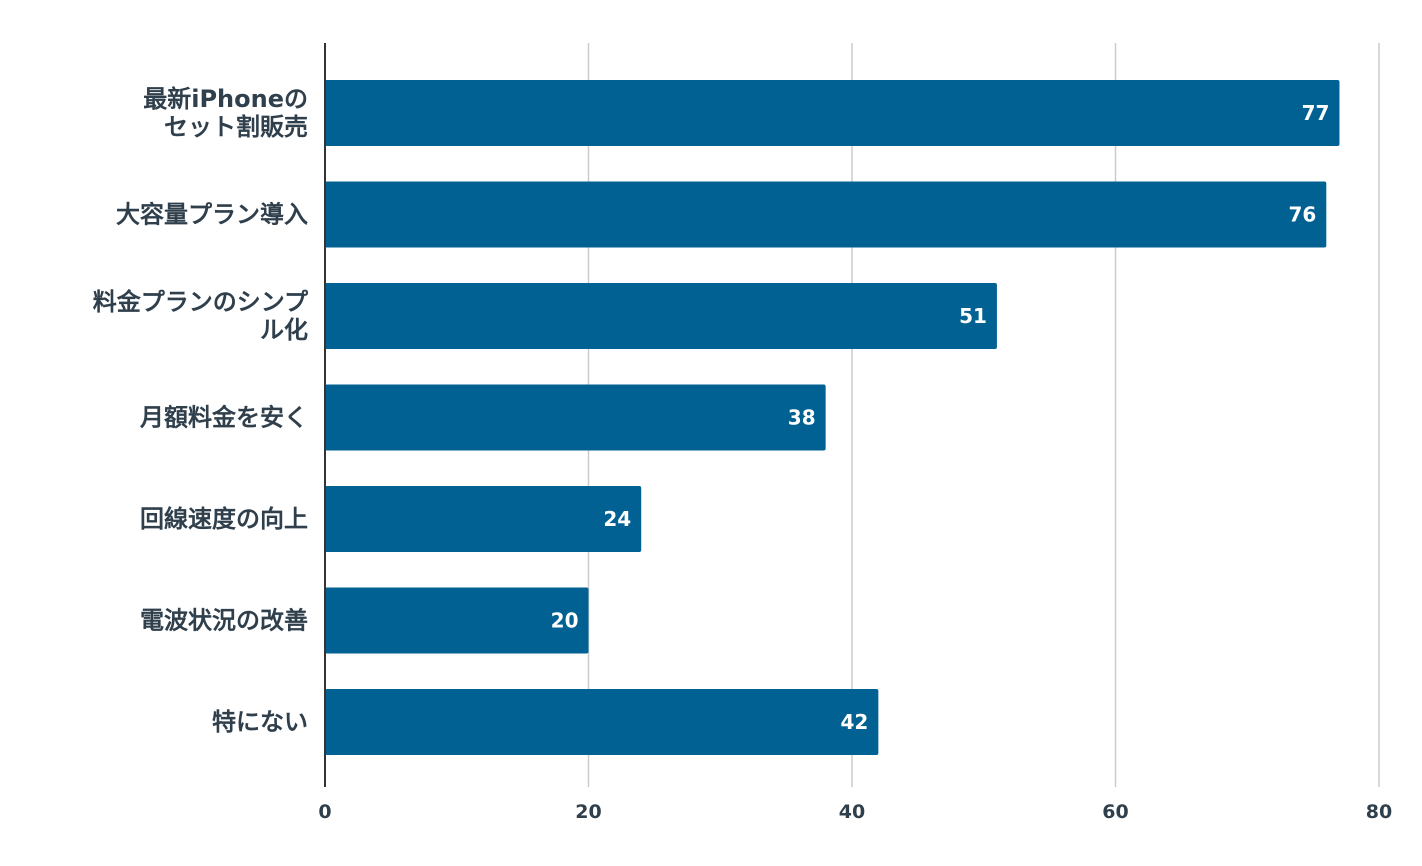 This screenshot has height=866, width=1422. Describe the element at coordinates (588, 812) in the screenshot. I see `x-tick-label: 20` at that location.